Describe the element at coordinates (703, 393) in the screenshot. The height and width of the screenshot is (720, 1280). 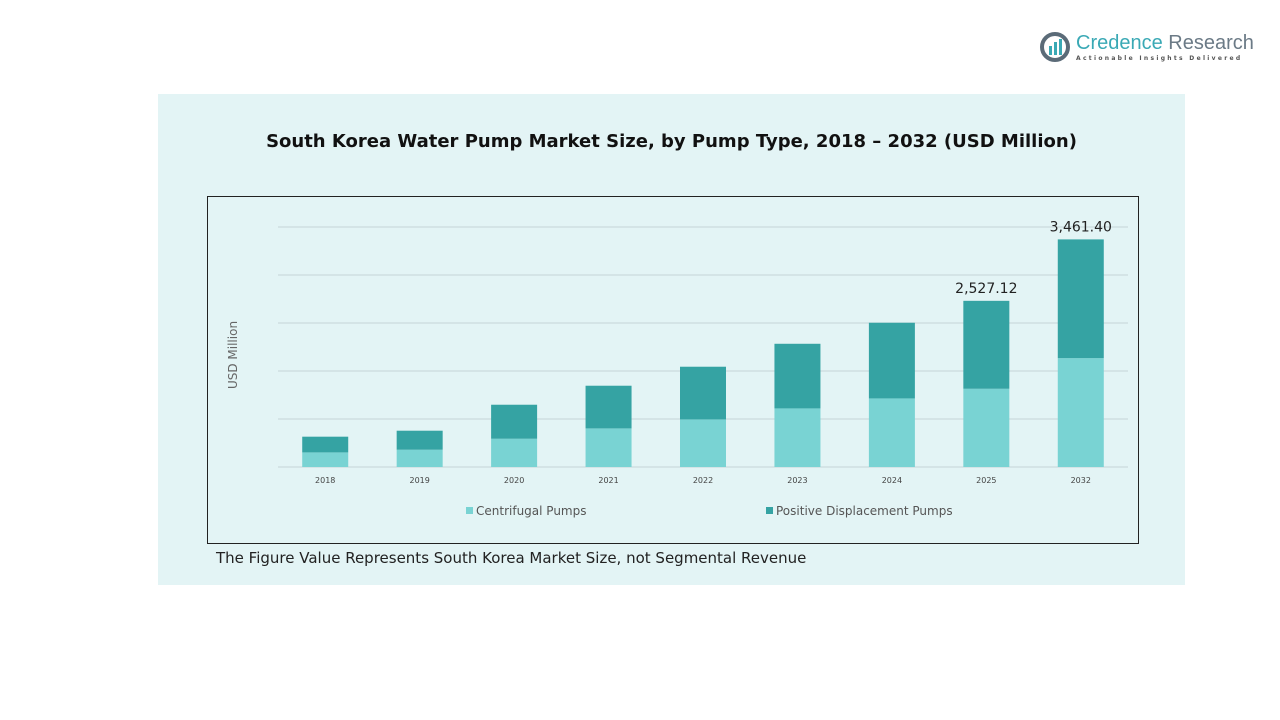
I see `bar-positive-displacement-2022` at that location.